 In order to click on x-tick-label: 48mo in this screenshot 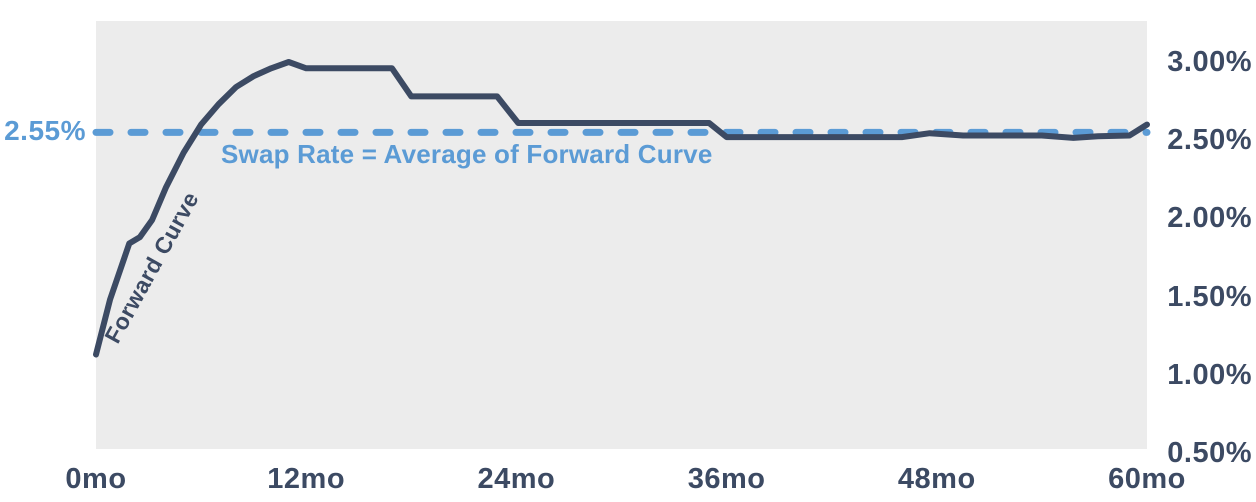, I will do `click(936, 479)`.